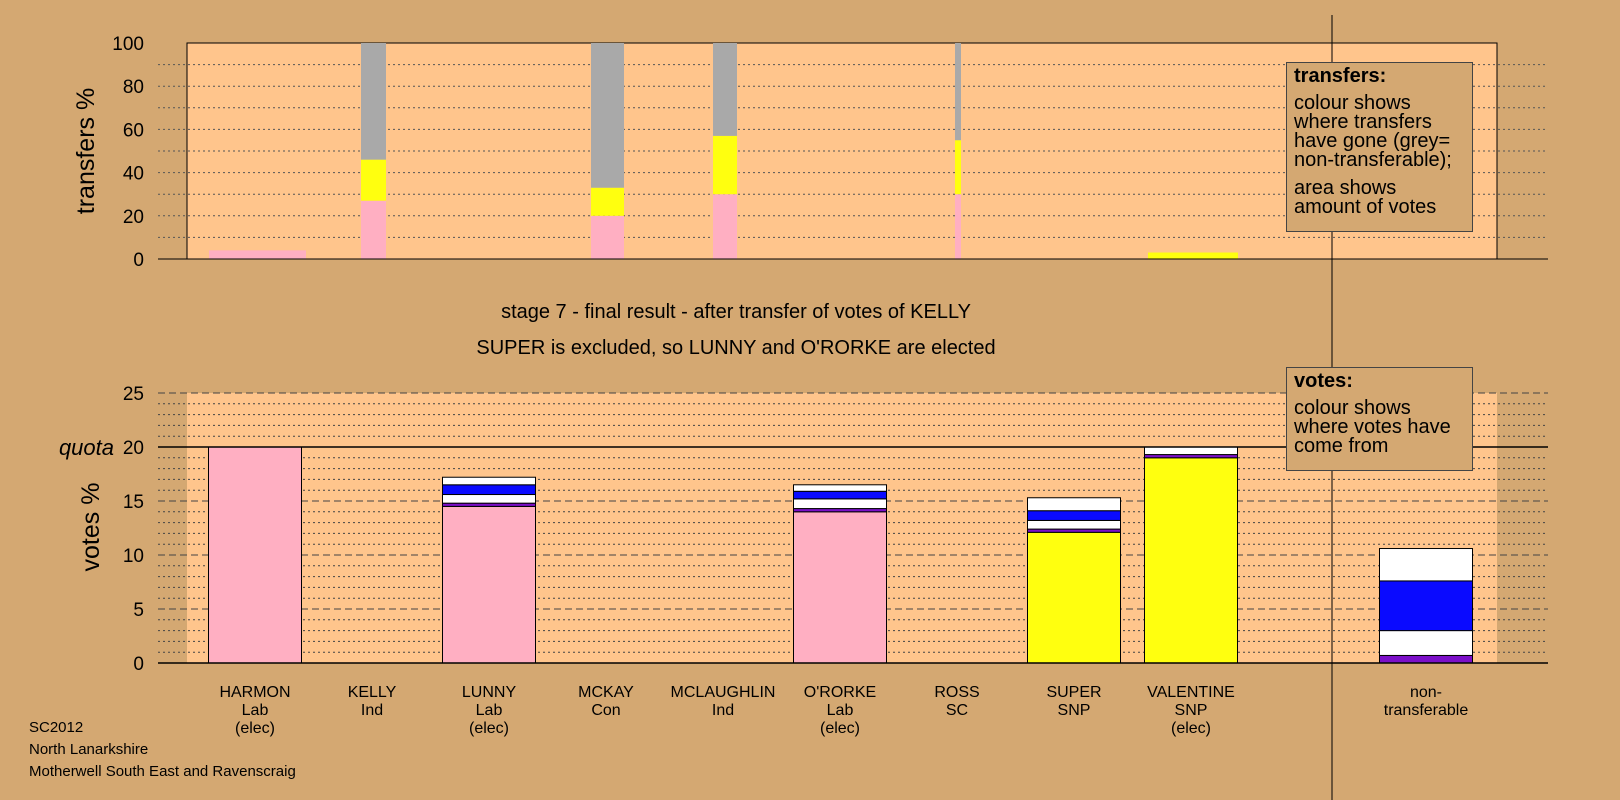 The image size is (1620, 800). What do you see at coordinates (1372, 427) in the screenshot?
I see `legend-votes-text: colour shows where votes have come from` at bounding box center [1372, 427].